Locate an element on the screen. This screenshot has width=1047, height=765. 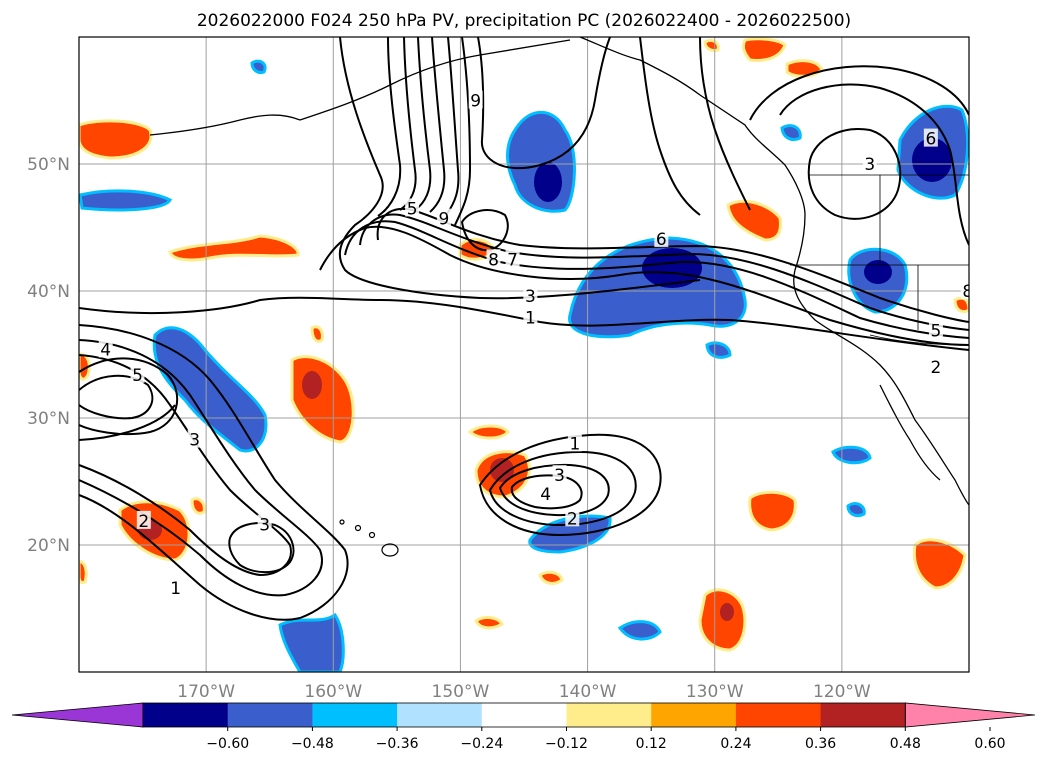
colorbar-tick-label: −0.60 is located at coordinates (227, 744).